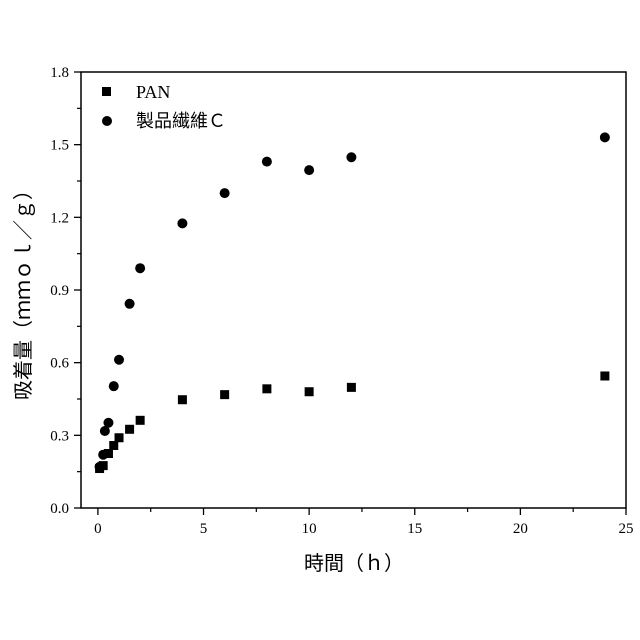 The image size is (640, 640). What do you see at coordinates (59, 509) in the screenshot?
I see `y-tick-label: 0.0` at bounding box center [59, 509].